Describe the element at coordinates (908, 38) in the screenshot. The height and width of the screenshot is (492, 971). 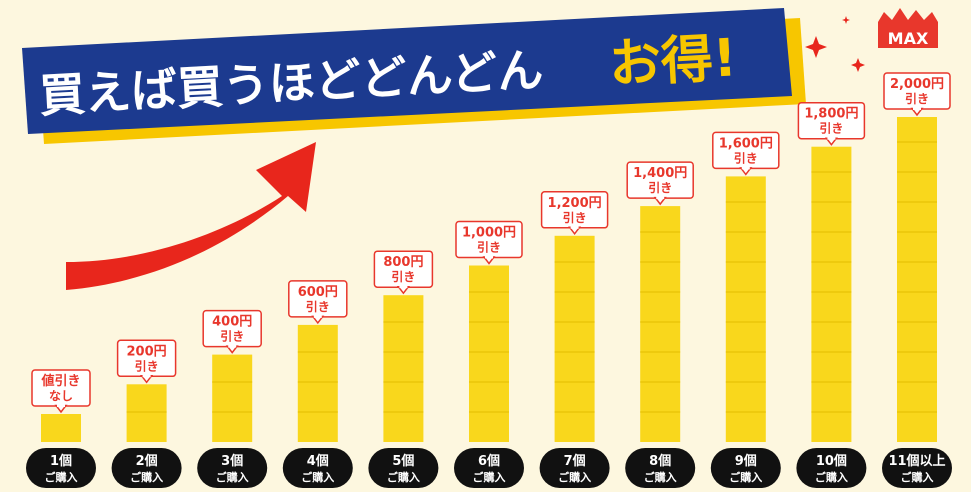
I see `max-badge-text: MAX` at that location.